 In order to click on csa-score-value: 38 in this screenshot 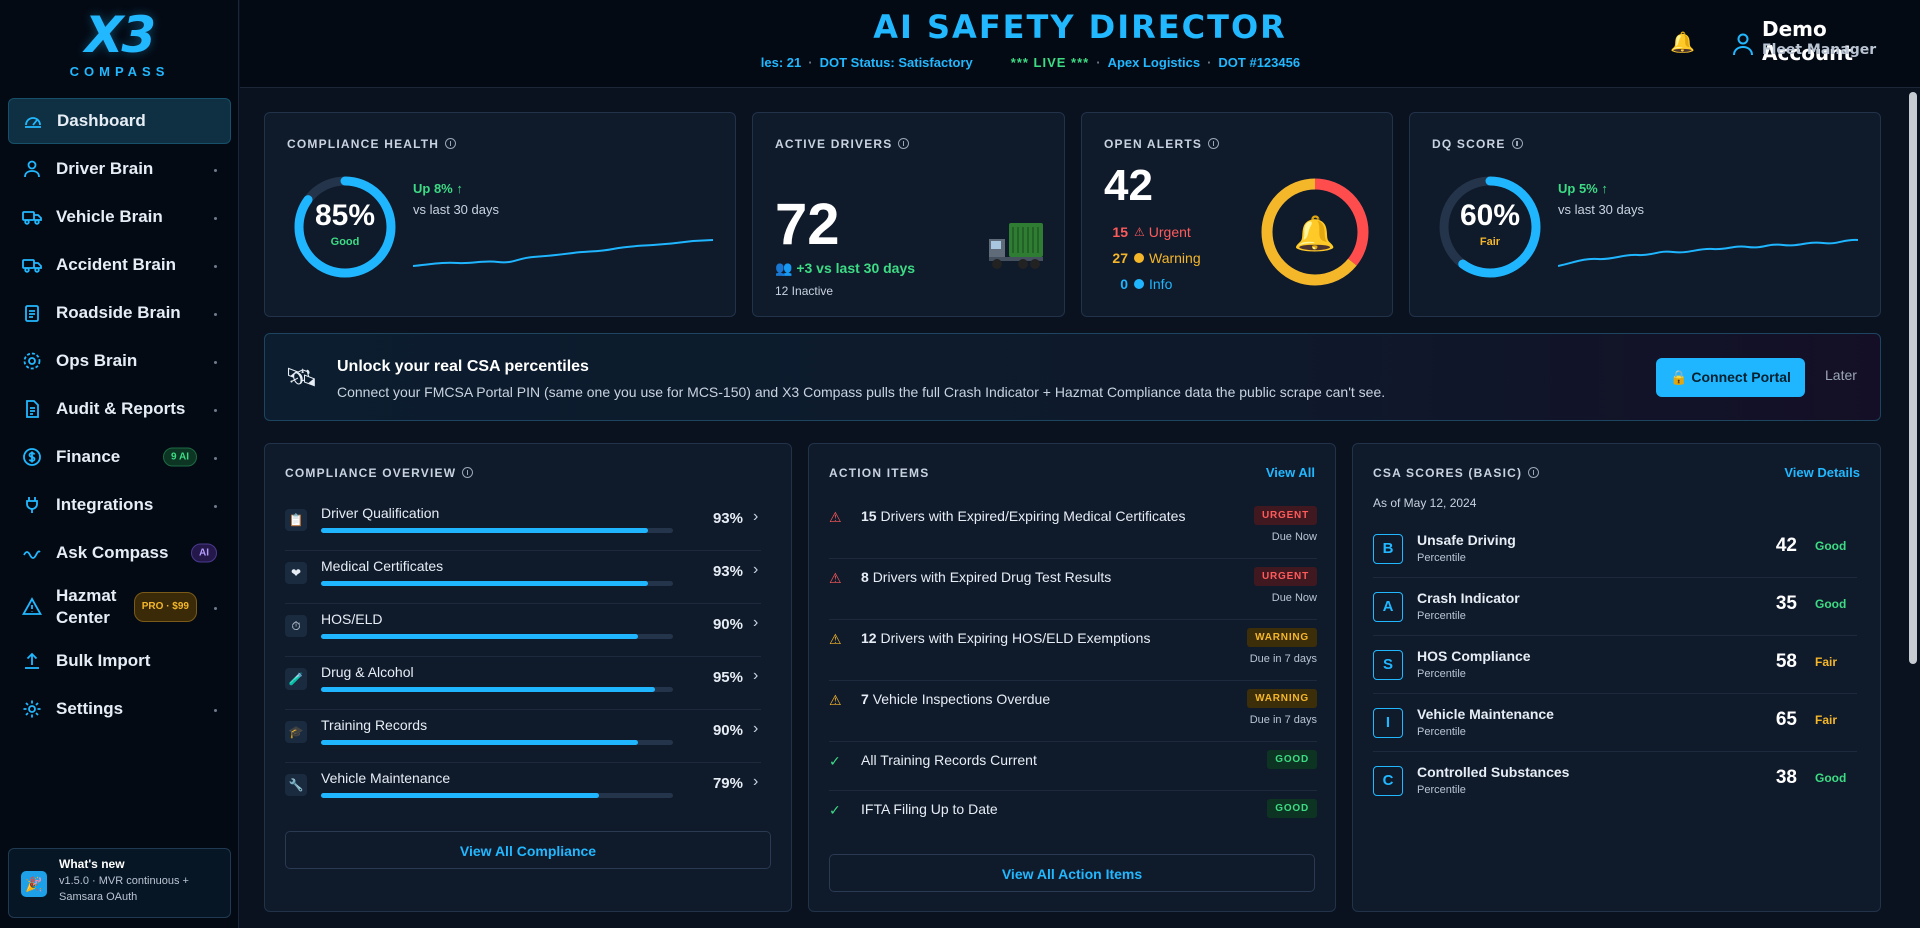, I will do `click(1786, 777)`.